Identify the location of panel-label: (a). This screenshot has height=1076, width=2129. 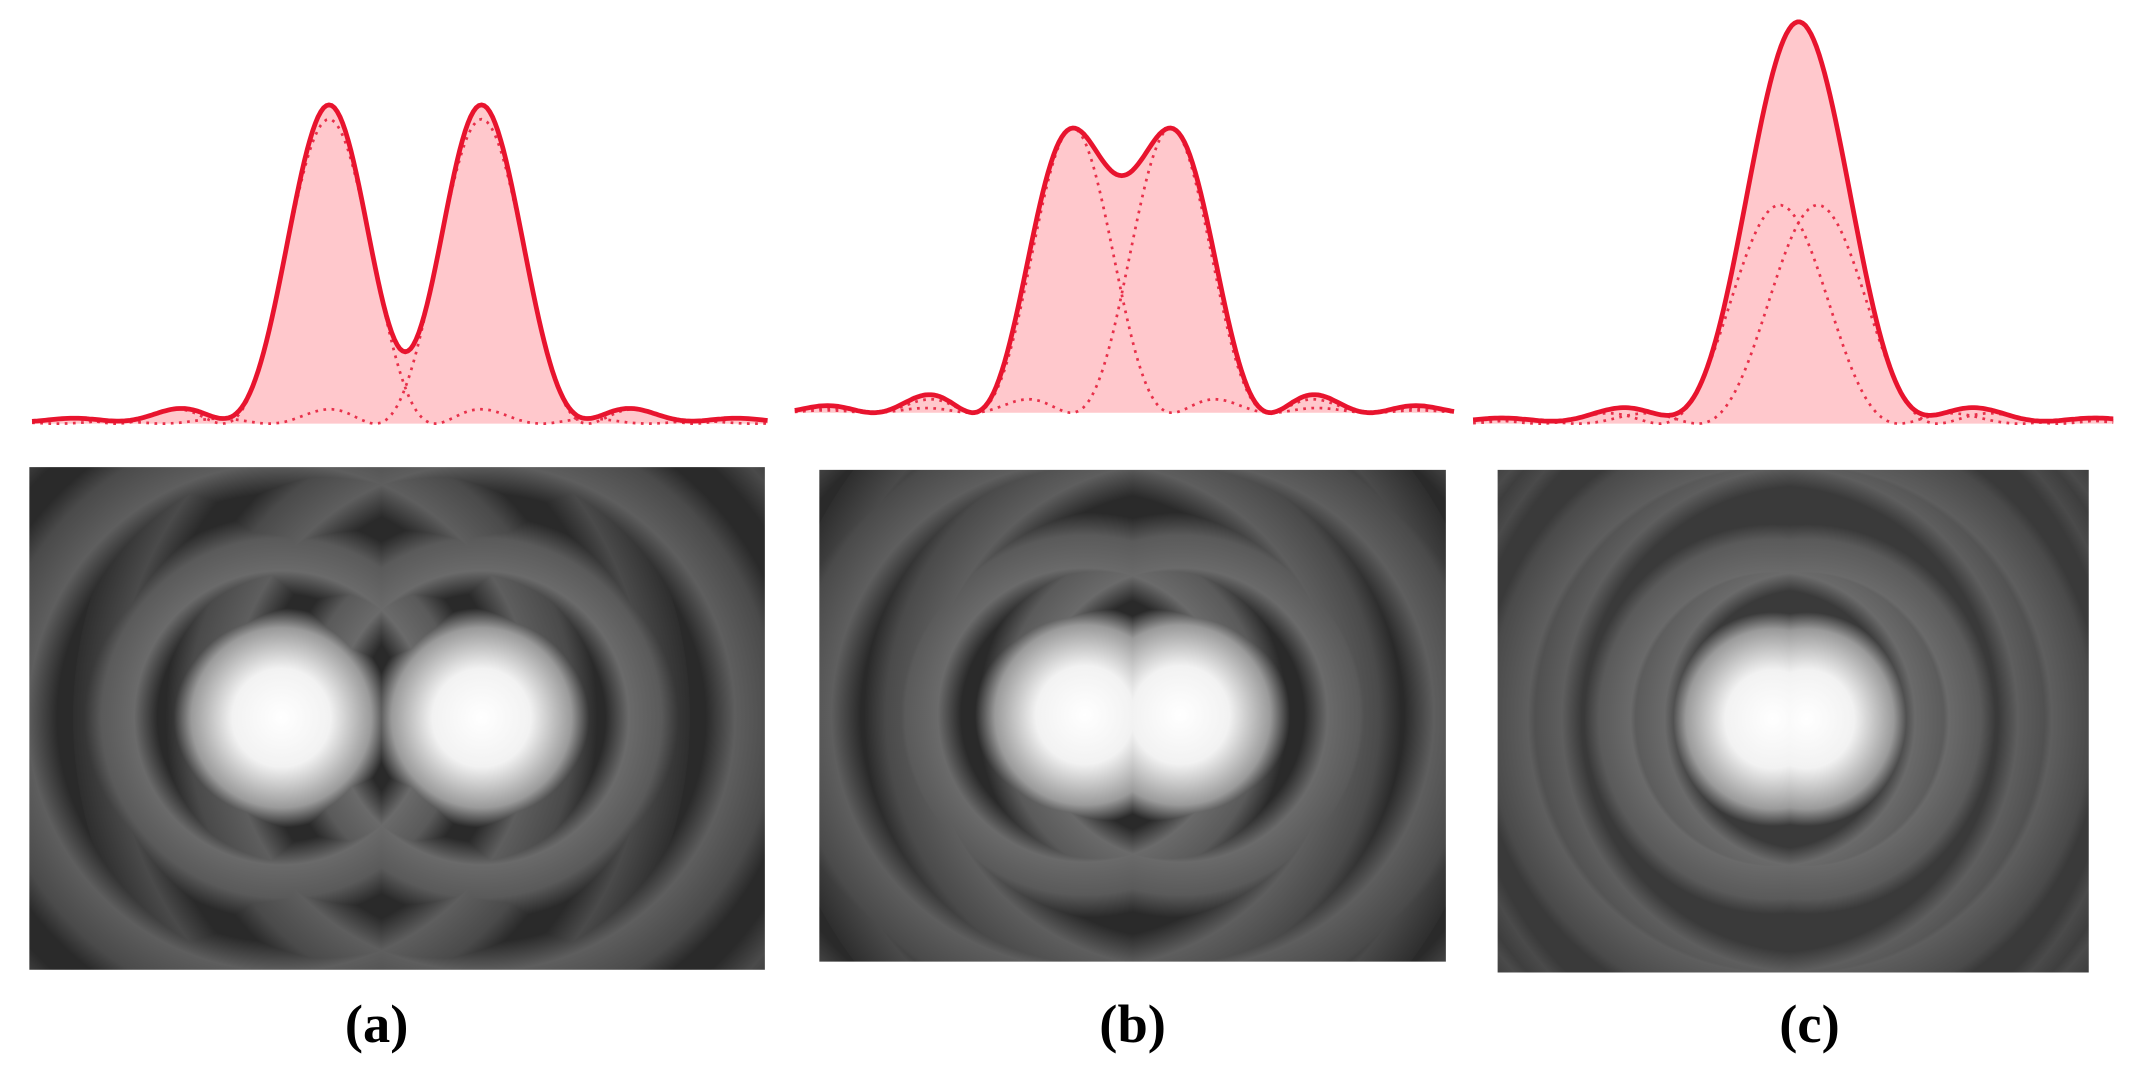
(377, 1023).